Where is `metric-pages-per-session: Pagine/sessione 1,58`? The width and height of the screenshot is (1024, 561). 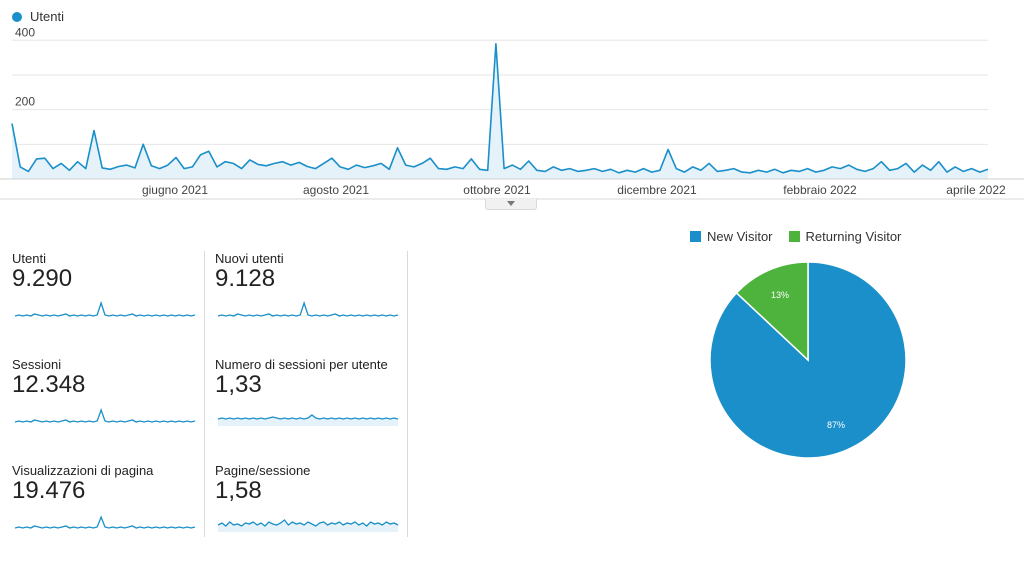
metric-pages-per-session: Pagine/sessione 1,58 is located at coordinates (310, 512).